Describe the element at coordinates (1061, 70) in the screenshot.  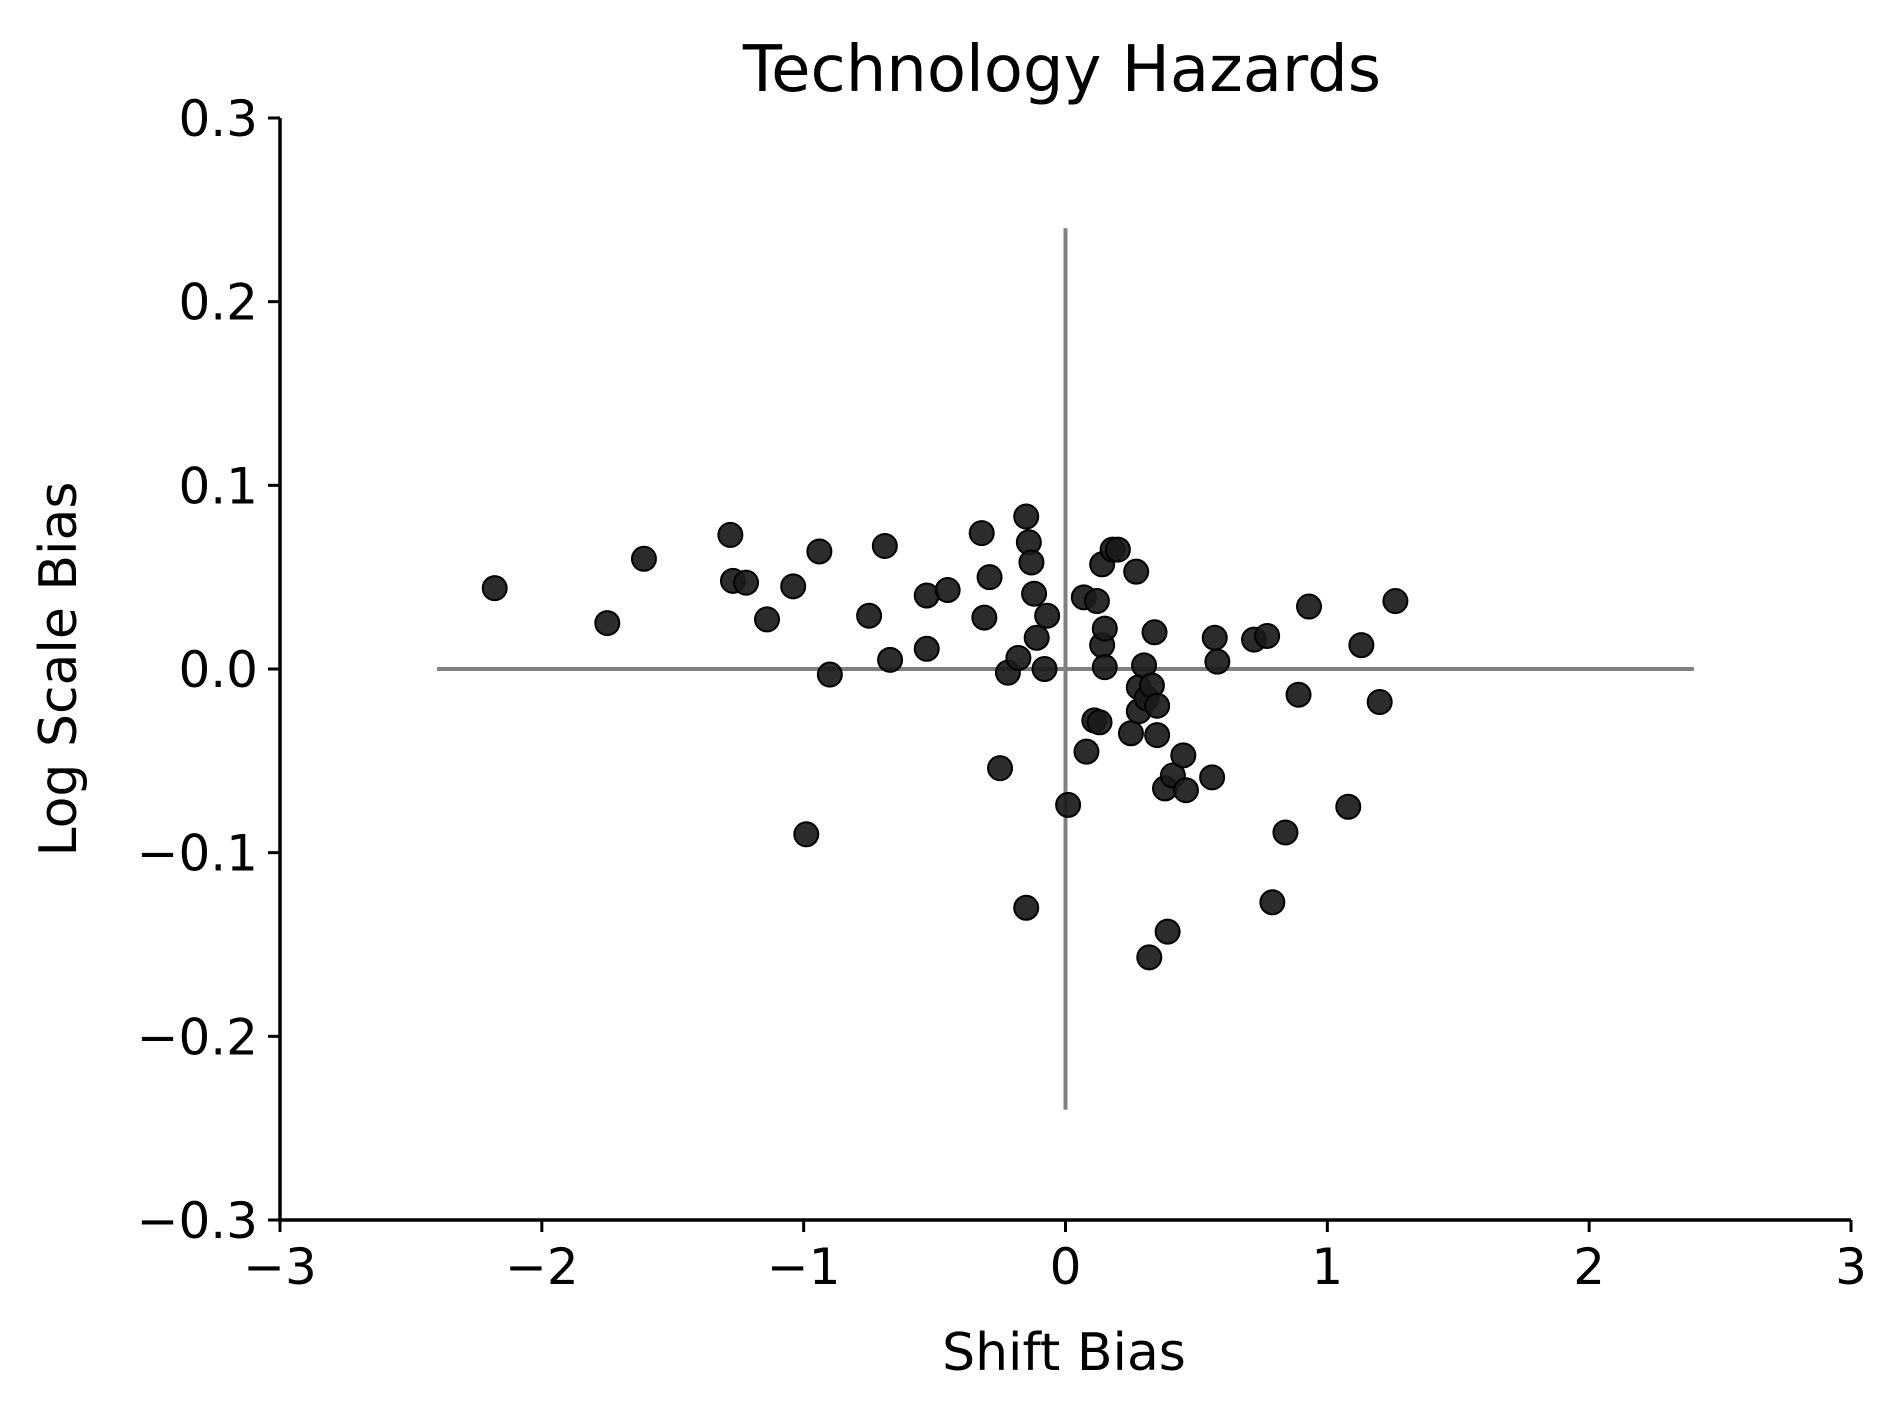
I see `chart-title: Technology Hazards` at that location.